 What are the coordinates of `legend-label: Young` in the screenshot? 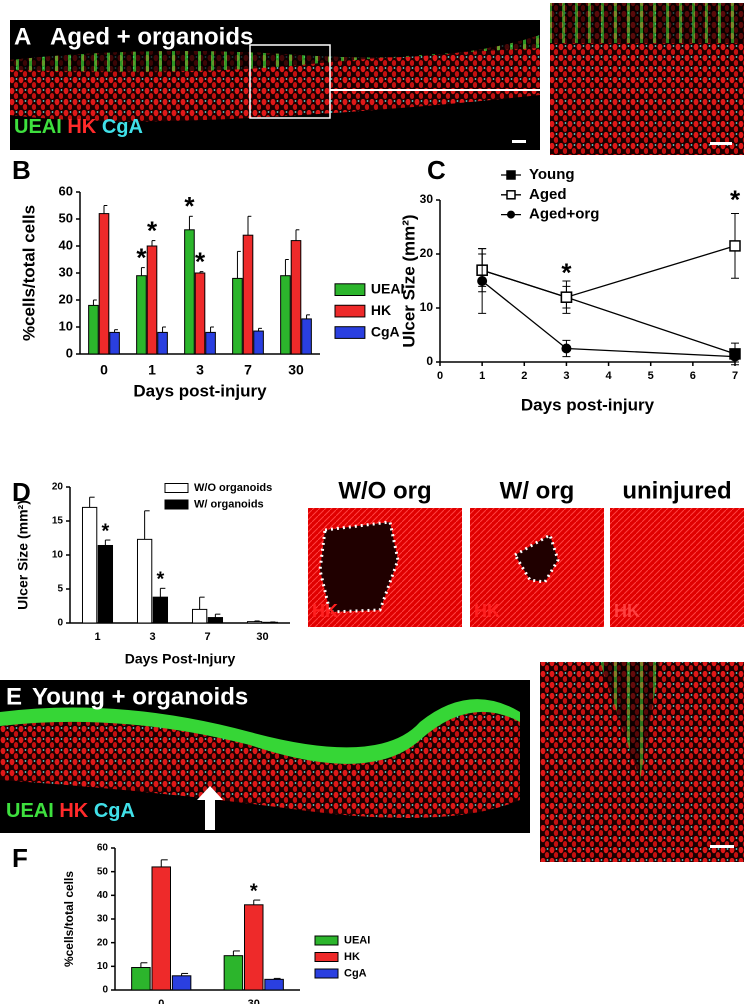 It's located at (552, 174).